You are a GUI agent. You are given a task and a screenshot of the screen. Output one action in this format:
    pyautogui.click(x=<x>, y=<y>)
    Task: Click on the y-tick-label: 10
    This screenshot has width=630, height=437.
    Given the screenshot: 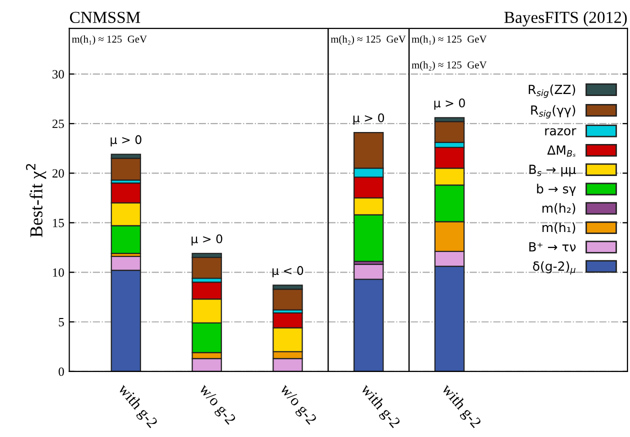 What is the action you would take?
    pyautogui.click(x=58, y=272)
    